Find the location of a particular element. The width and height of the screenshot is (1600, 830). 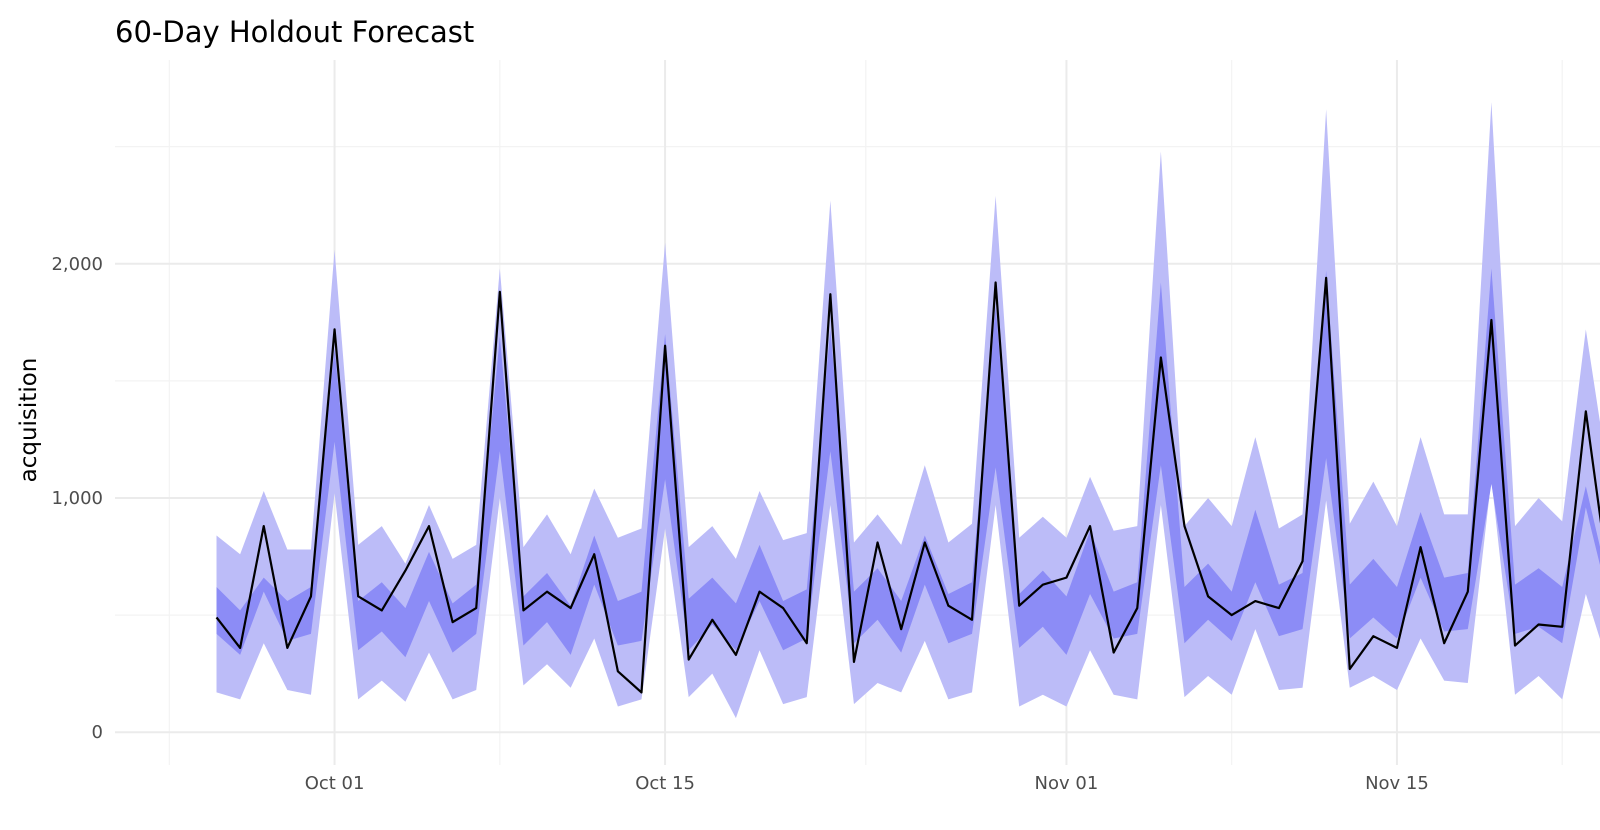

y-tick-label: 2,000 is located at coordinates (77, 264).